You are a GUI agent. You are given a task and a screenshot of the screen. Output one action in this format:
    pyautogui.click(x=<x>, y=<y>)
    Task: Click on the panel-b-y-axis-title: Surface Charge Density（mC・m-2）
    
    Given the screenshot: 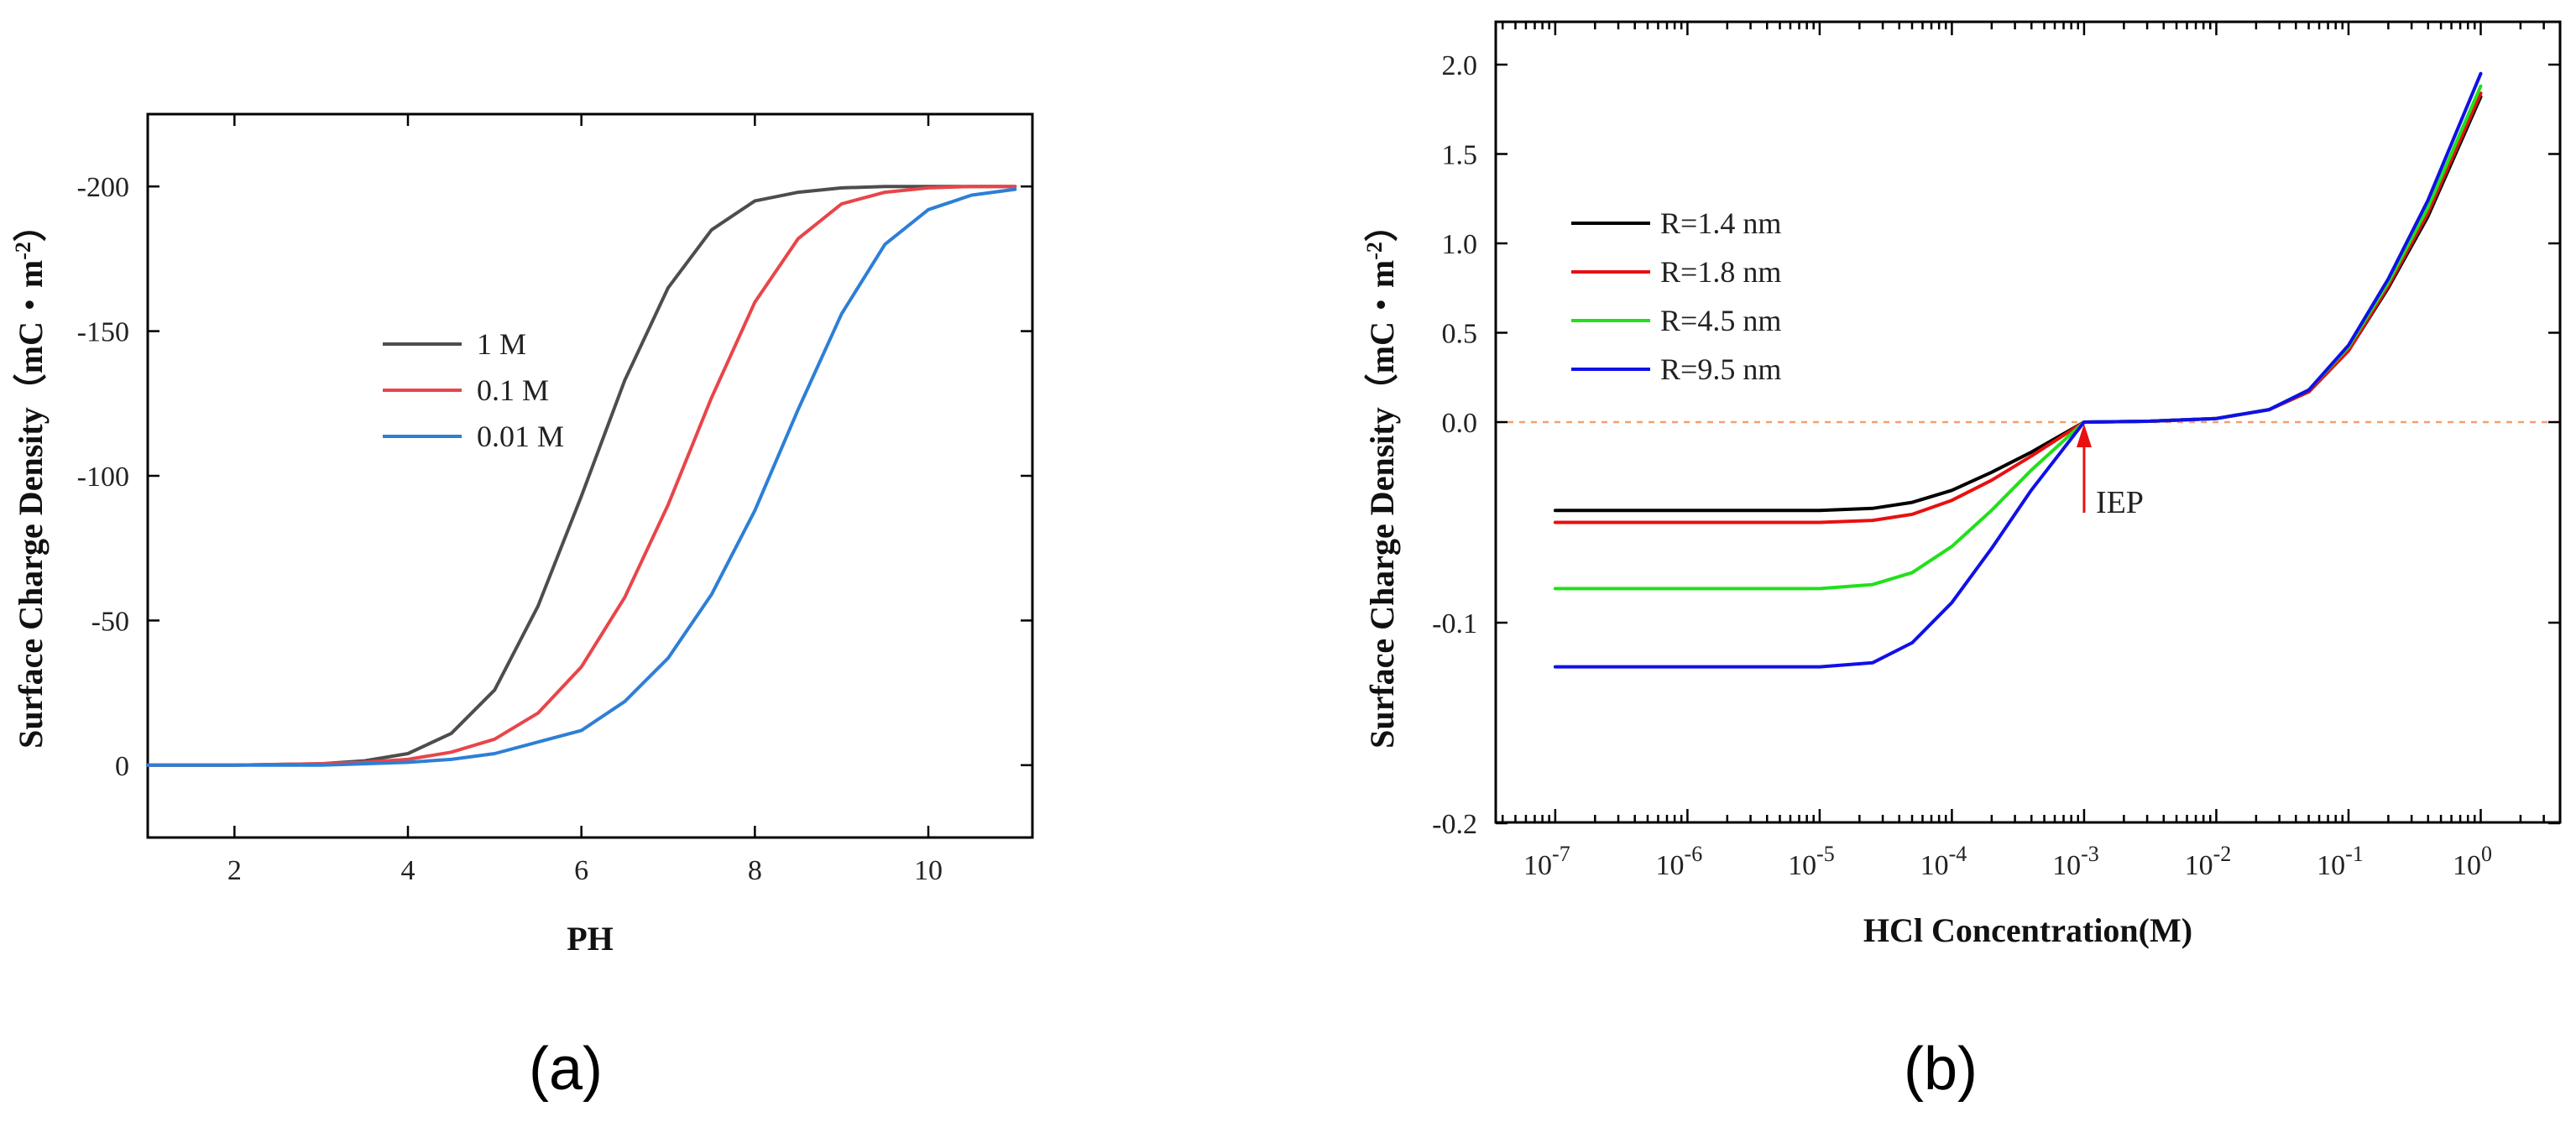 What is the action you would take?
    pyautogui.click(x=1381, y=478)
    